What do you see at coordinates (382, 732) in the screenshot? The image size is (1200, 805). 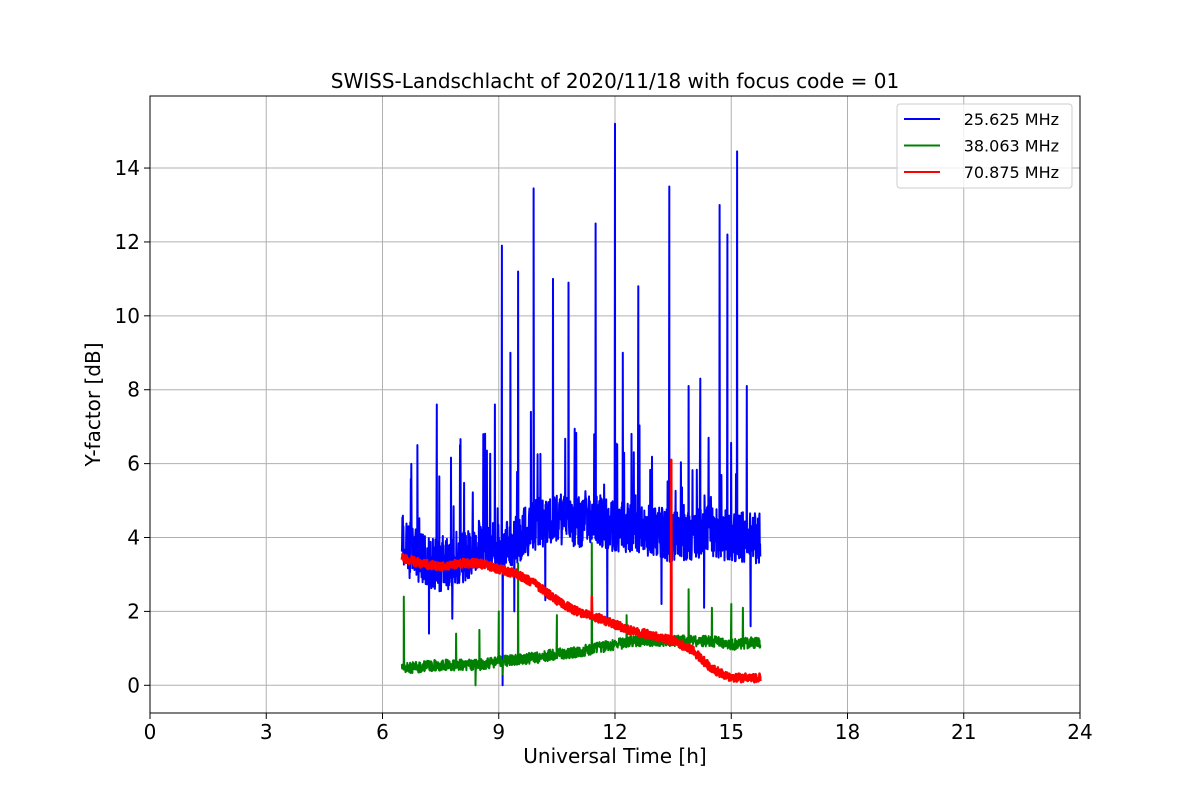 I see `x-tick-label: 6` at bounding box center [382, 732].